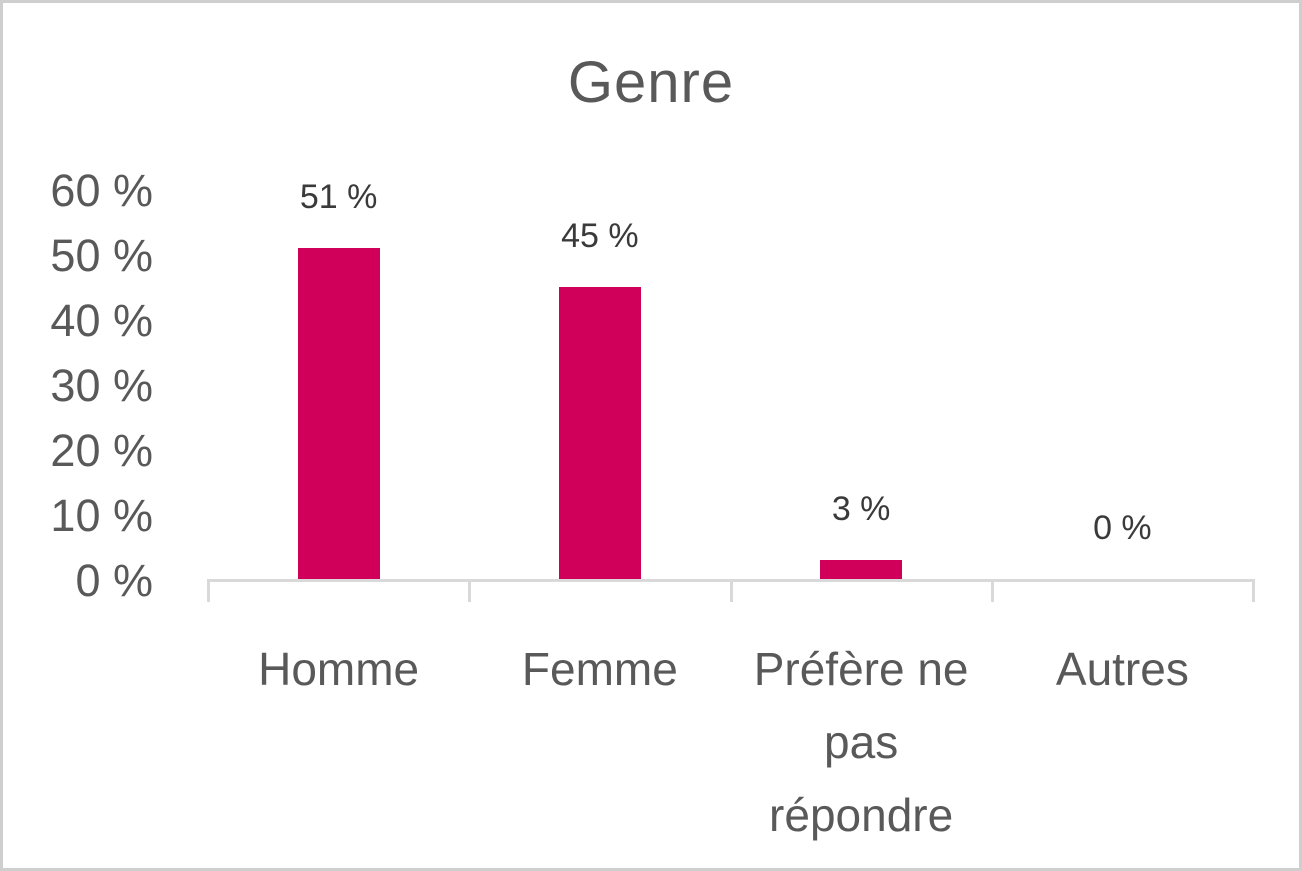  Describe the element at coordinates (1122, 291) in the screenshot. I see `bar-column-autres: 0 %` at that location.